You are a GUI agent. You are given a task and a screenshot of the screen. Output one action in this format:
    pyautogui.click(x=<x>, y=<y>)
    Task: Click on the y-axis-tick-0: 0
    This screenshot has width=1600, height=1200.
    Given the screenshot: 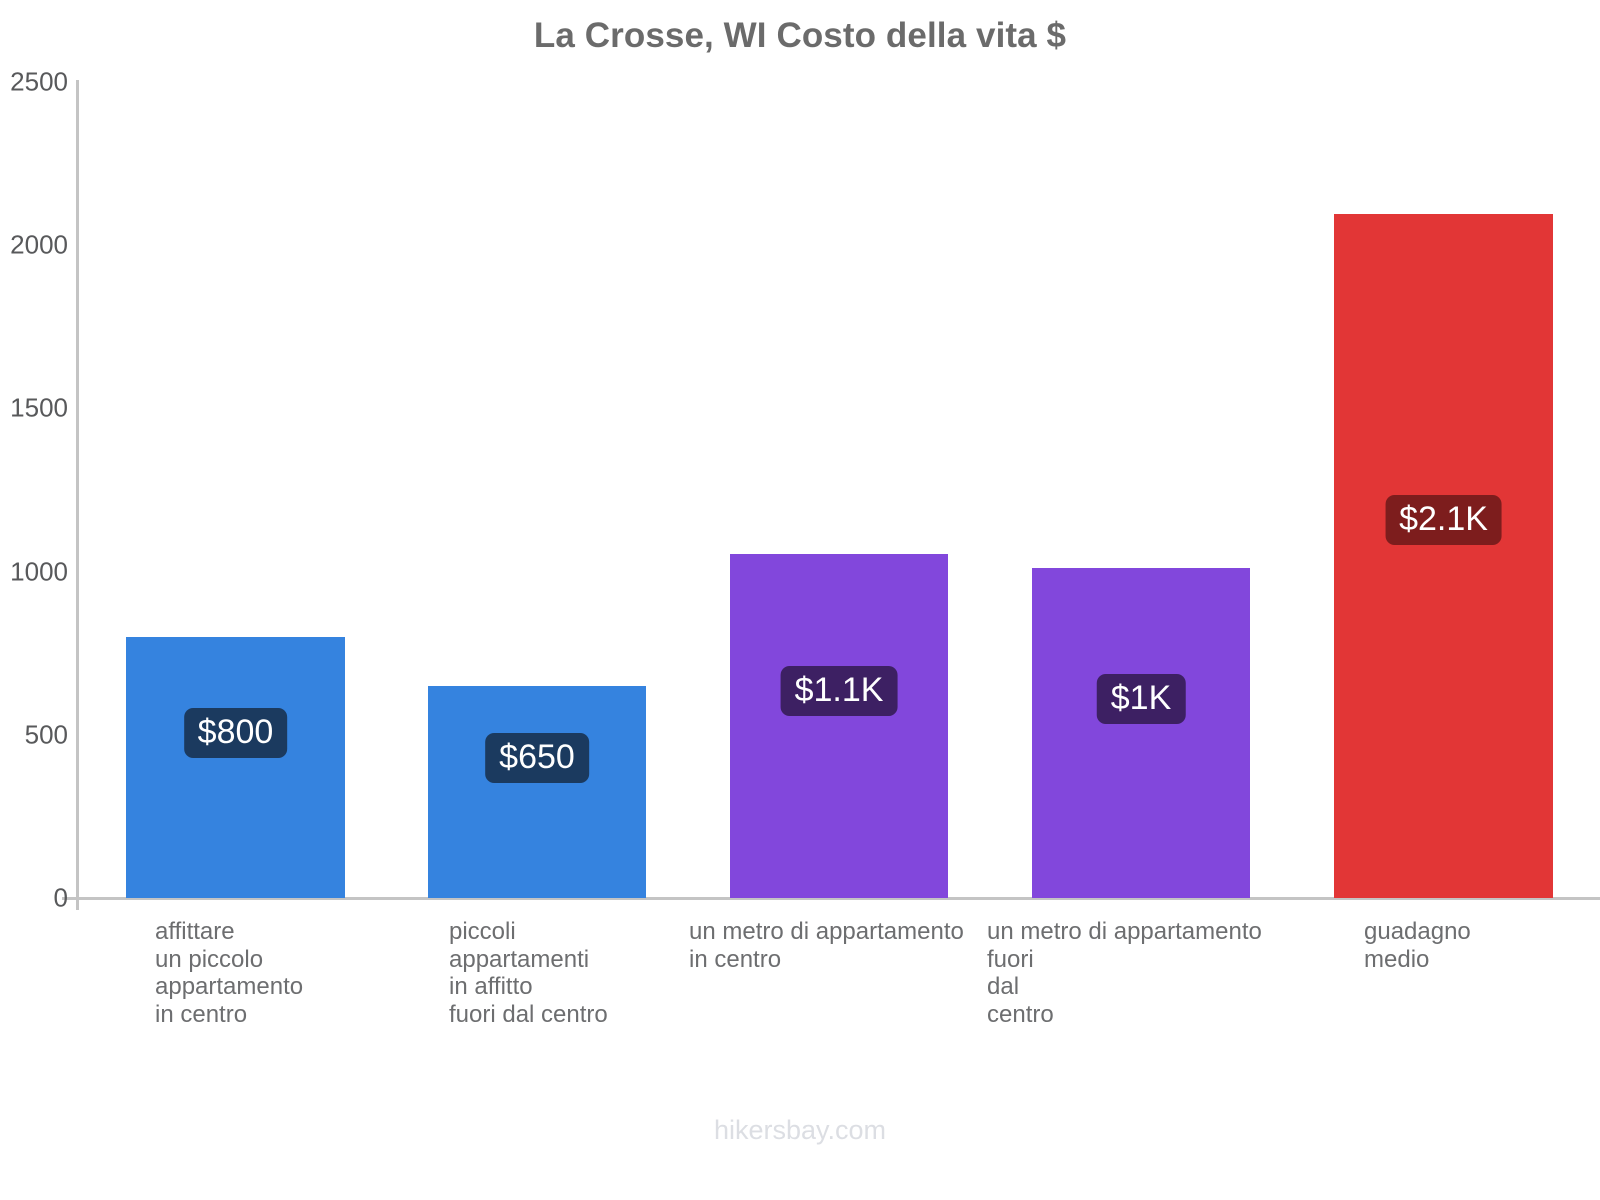 What is the action you would take?
    pyautogui.click(x=60, y=897)
    